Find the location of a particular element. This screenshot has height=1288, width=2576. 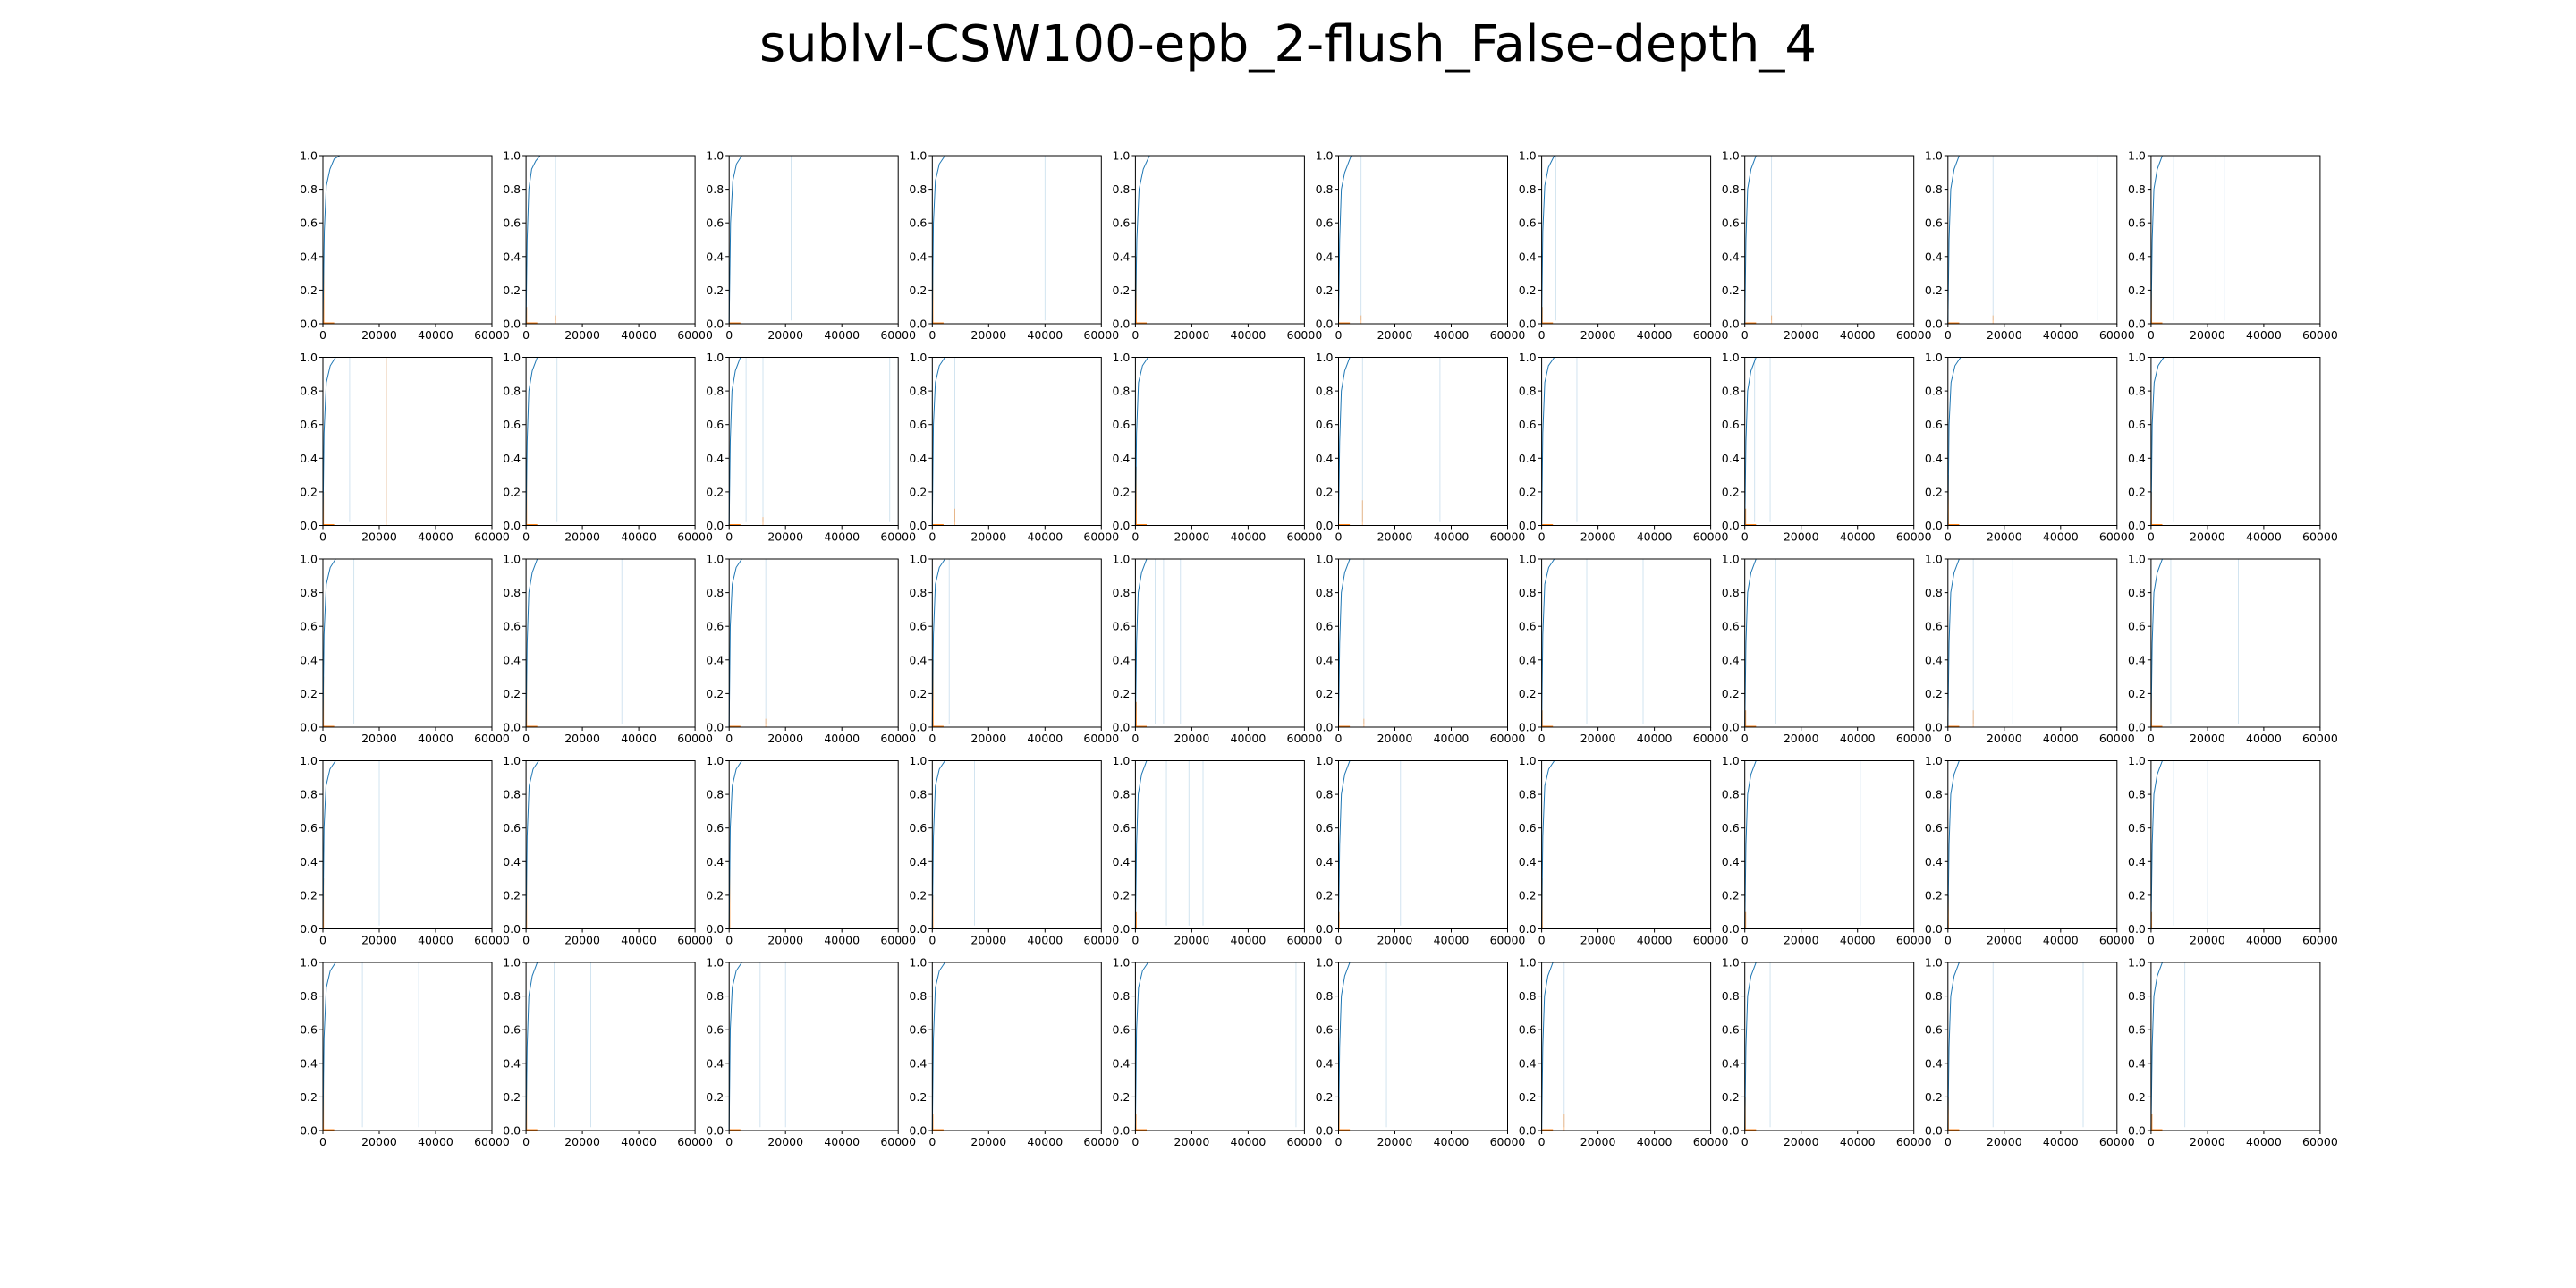

subplot-16: 0 20000 40000 60000 0.0 0.2 0.4 0.6 0.8 1.0 is located at coordinates (1421, 447).